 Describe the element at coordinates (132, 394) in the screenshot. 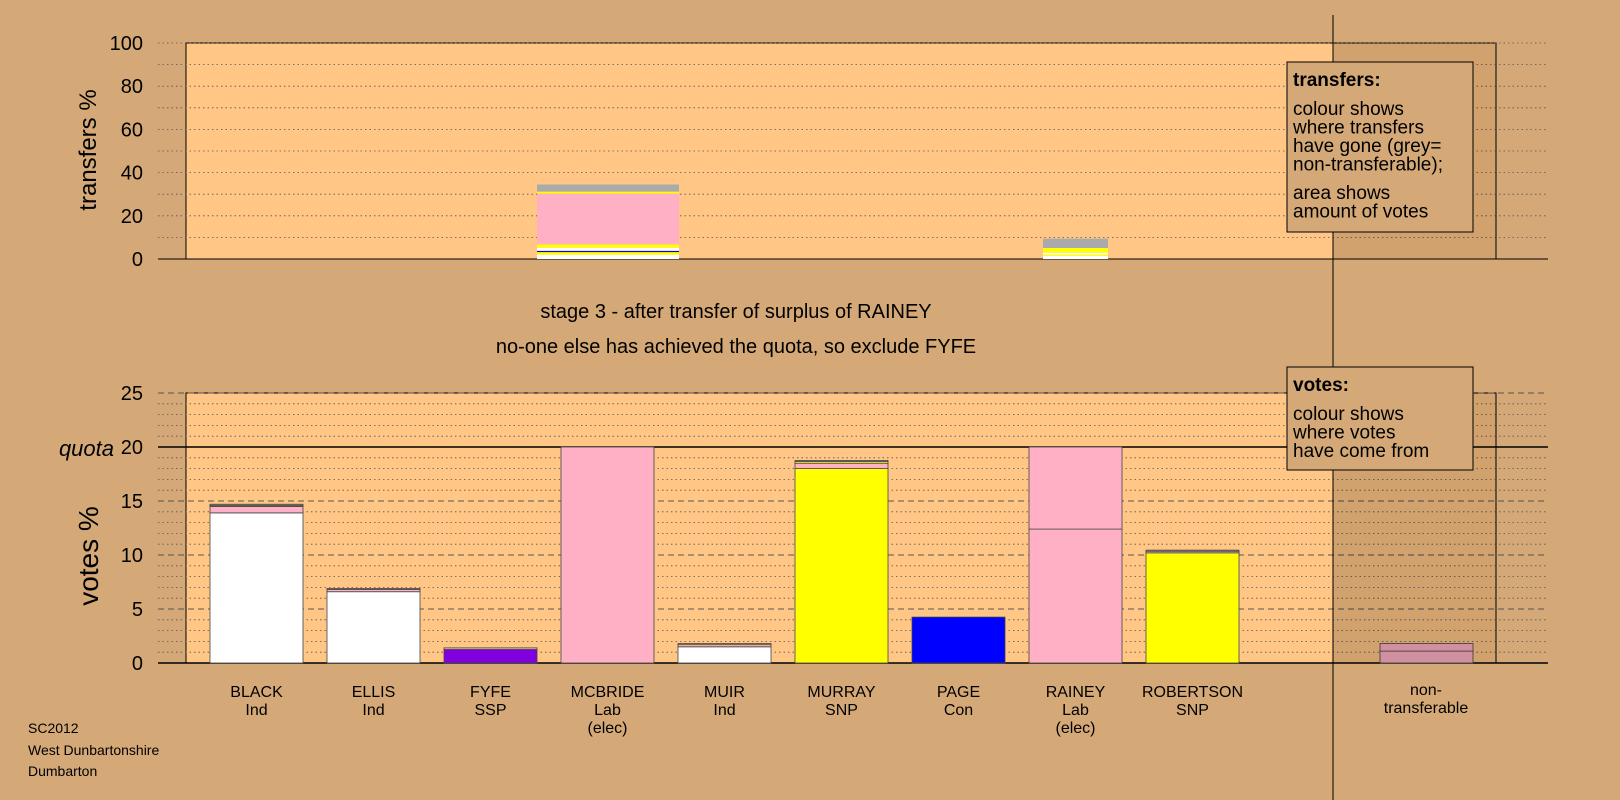

I see `votes-tick-label: 25` at that location.